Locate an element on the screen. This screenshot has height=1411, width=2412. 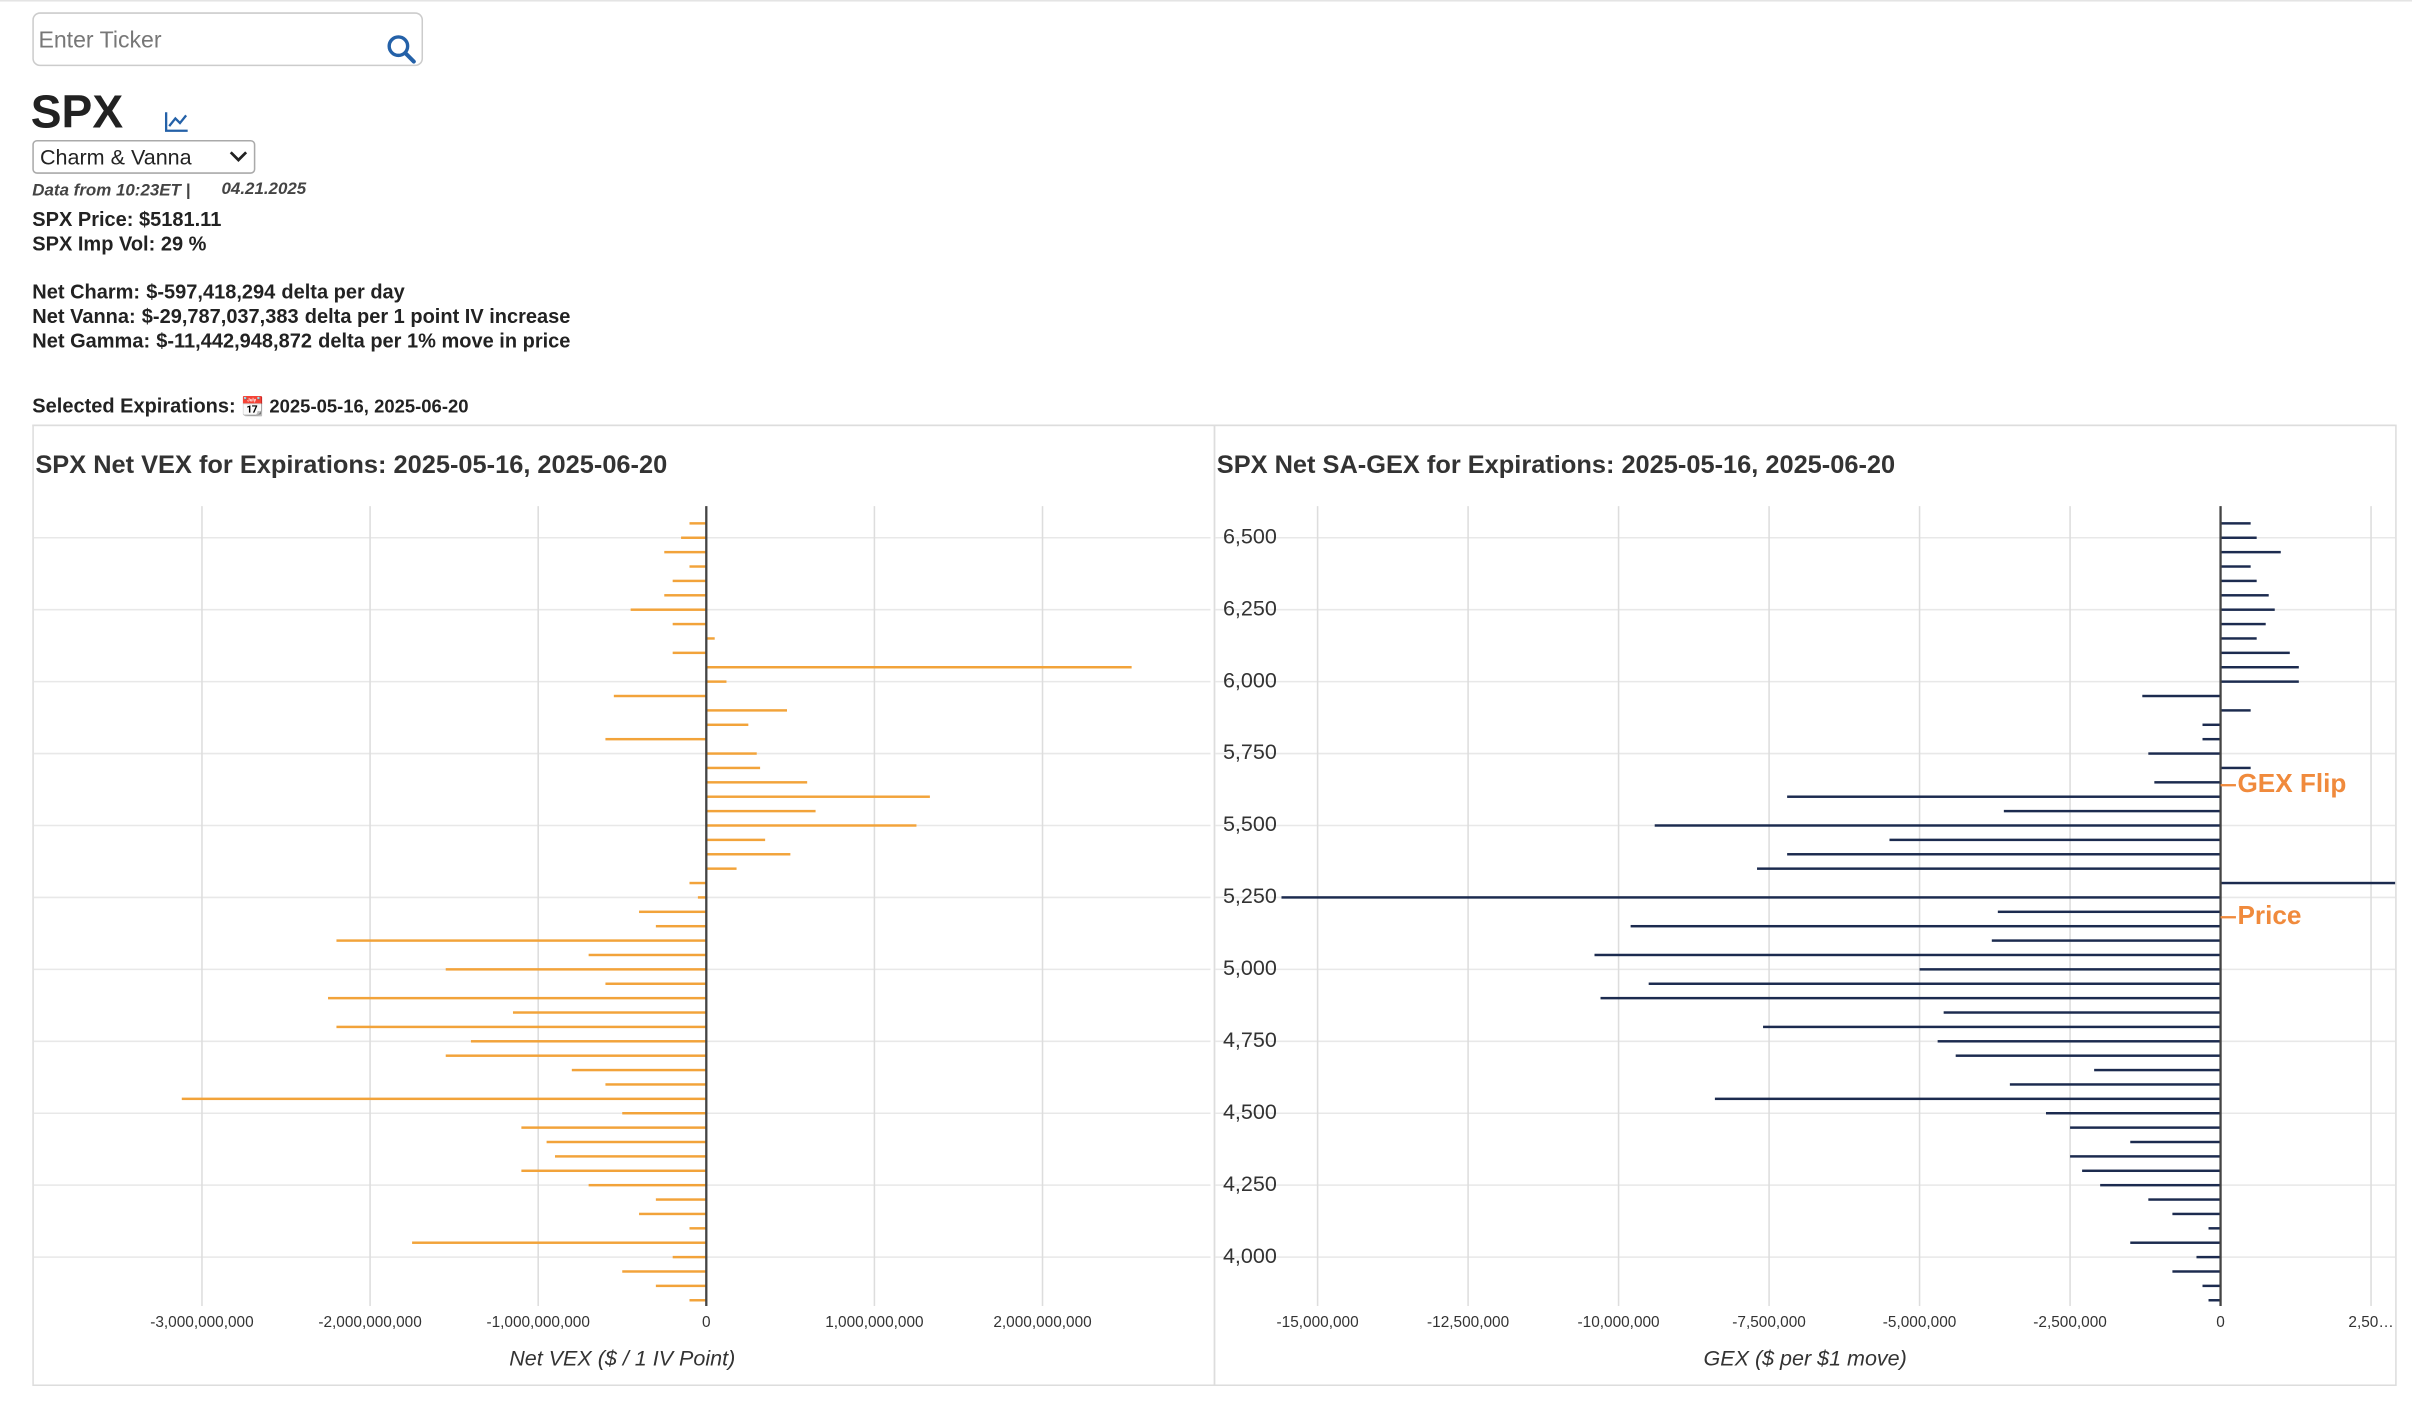
y-tick-label: 5,250 is located at coordinates (1250, 896).